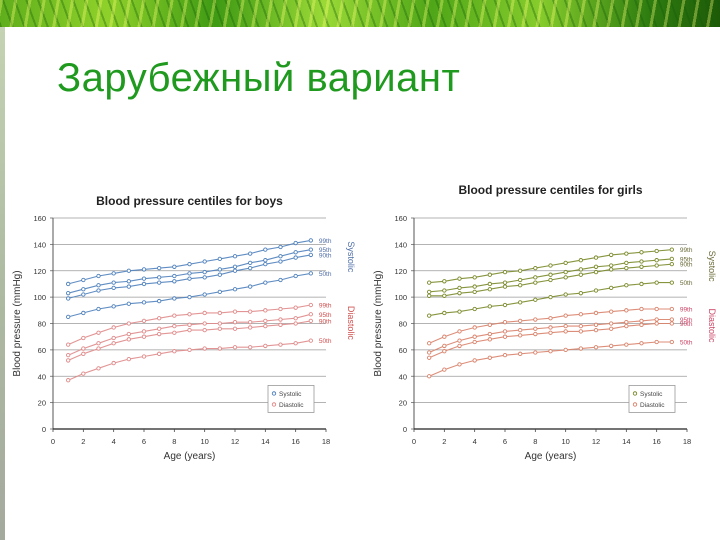 The height and width of the screenshot is (540, 720). What do you see at coordinates (360, 13) in the screenshot?
I see `header-grass-banner` at bounding box center [360, 13].